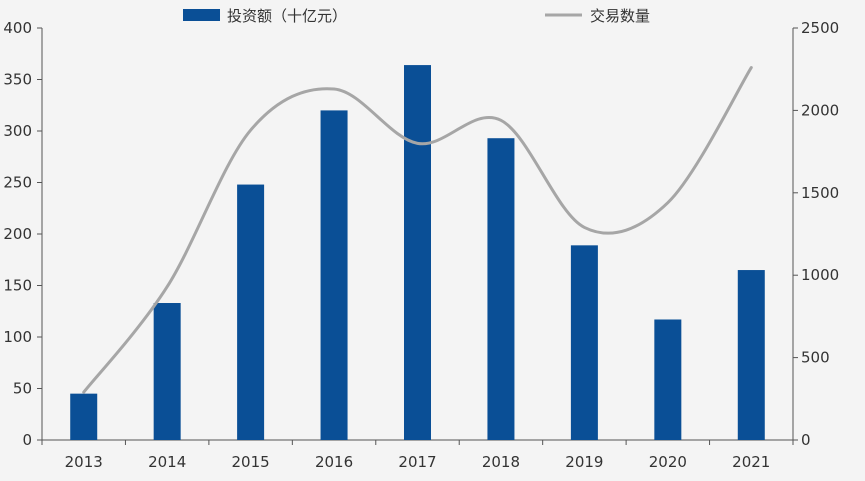 The image size is (865, 481). Describe the element at coordinates (84, 462) in the screenshot. I see `x-tick-label: 2013` at that location.